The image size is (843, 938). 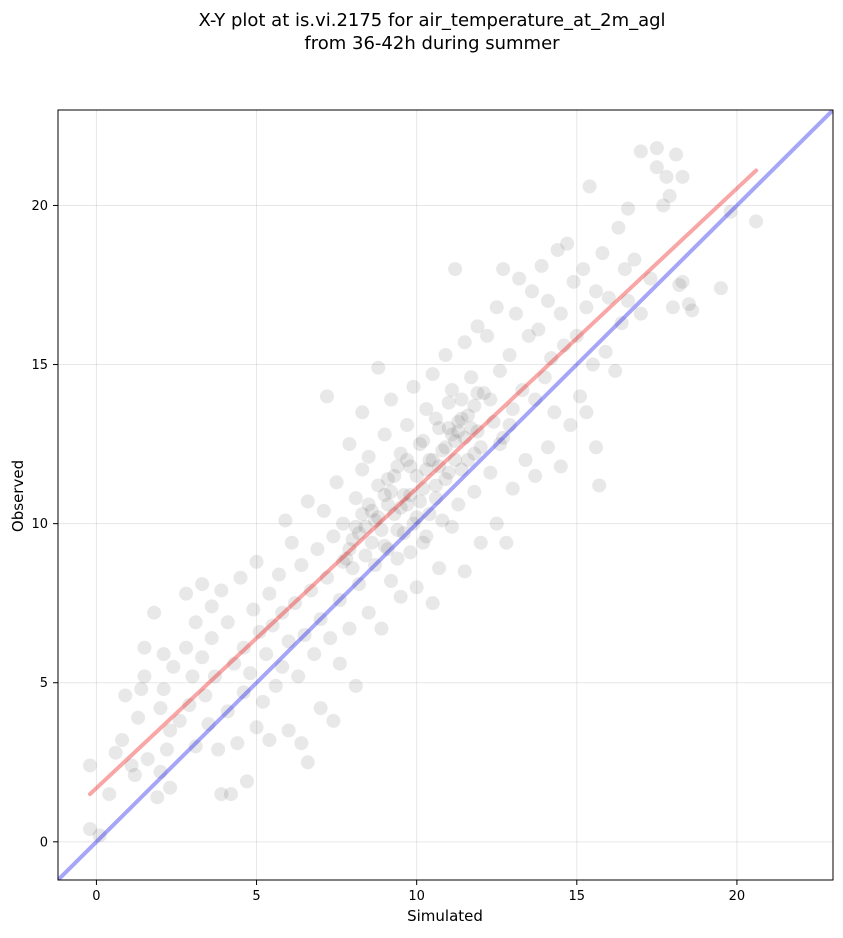 What do you see at coordinates (737, 896) in the screenshot?
I see `x-tick-label: 20` at bounding box center [737, 896].